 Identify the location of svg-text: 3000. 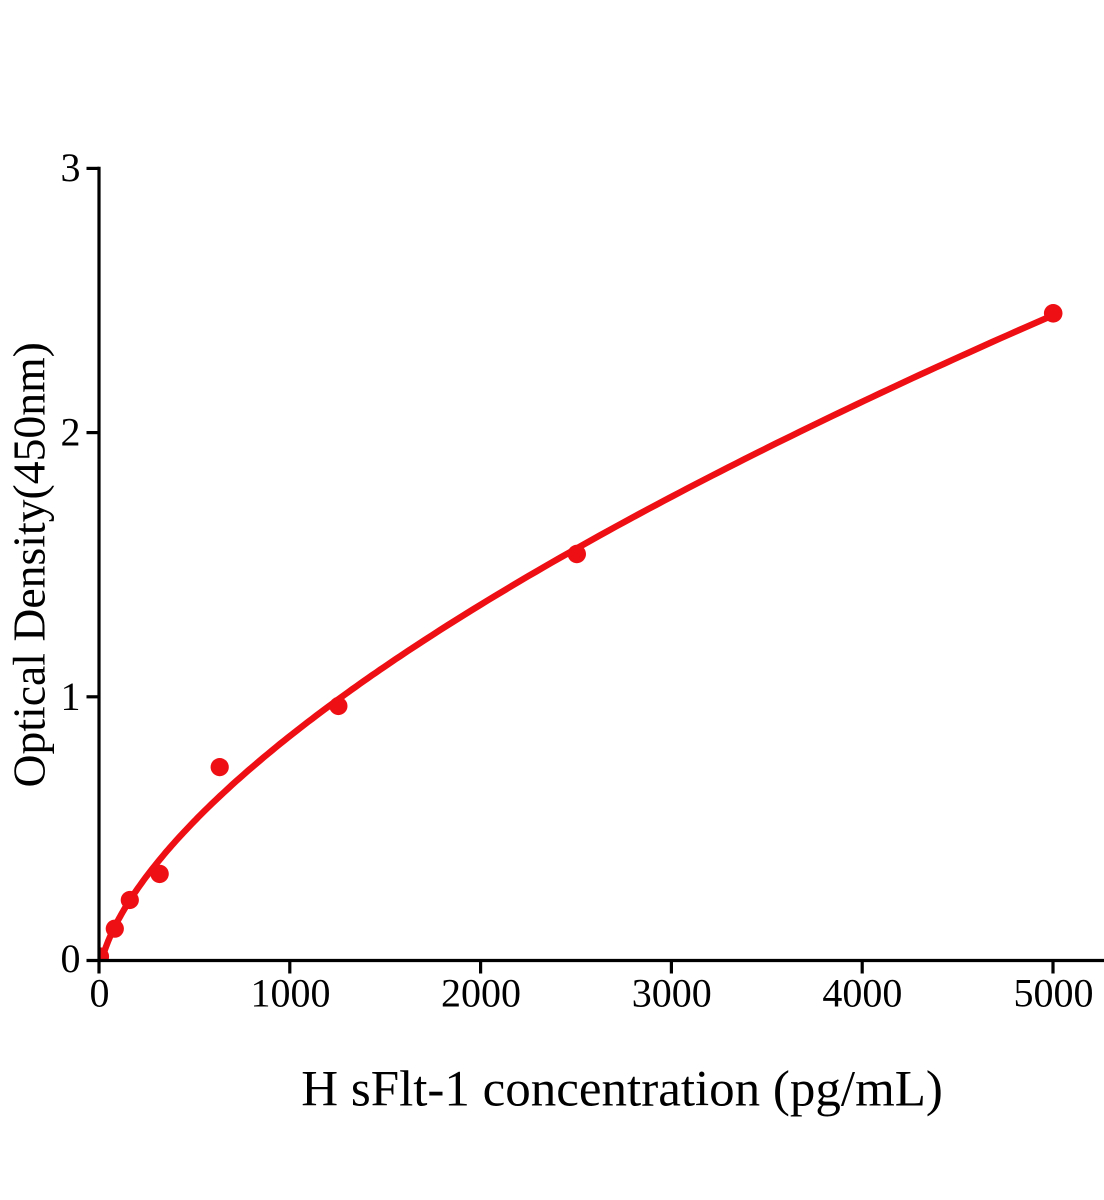
(672, 992).